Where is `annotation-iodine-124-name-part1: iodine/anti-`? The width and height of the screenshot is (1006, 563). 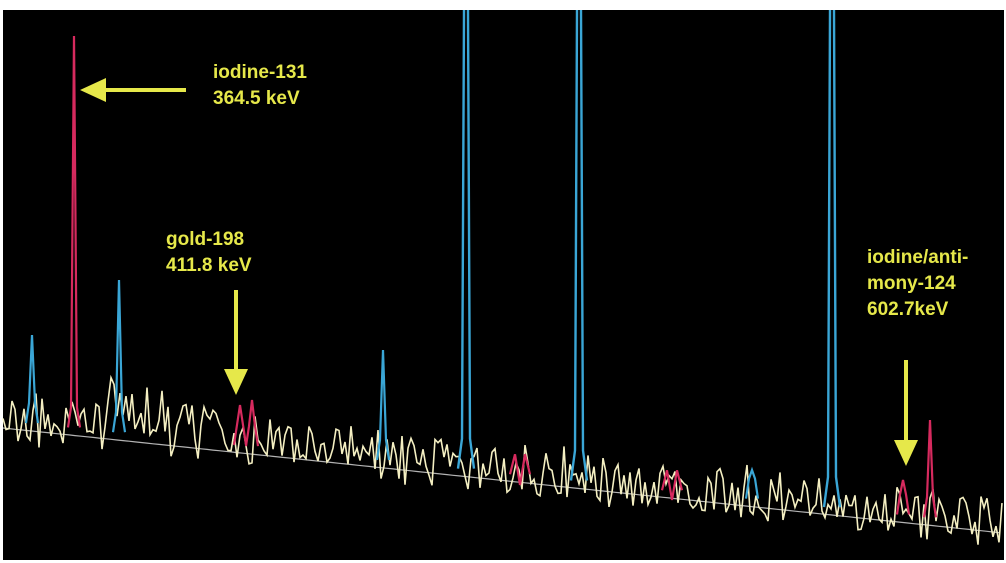 annotation-iodine-124-name-part1: iodine/anti- is located at coordinates (918, 257).